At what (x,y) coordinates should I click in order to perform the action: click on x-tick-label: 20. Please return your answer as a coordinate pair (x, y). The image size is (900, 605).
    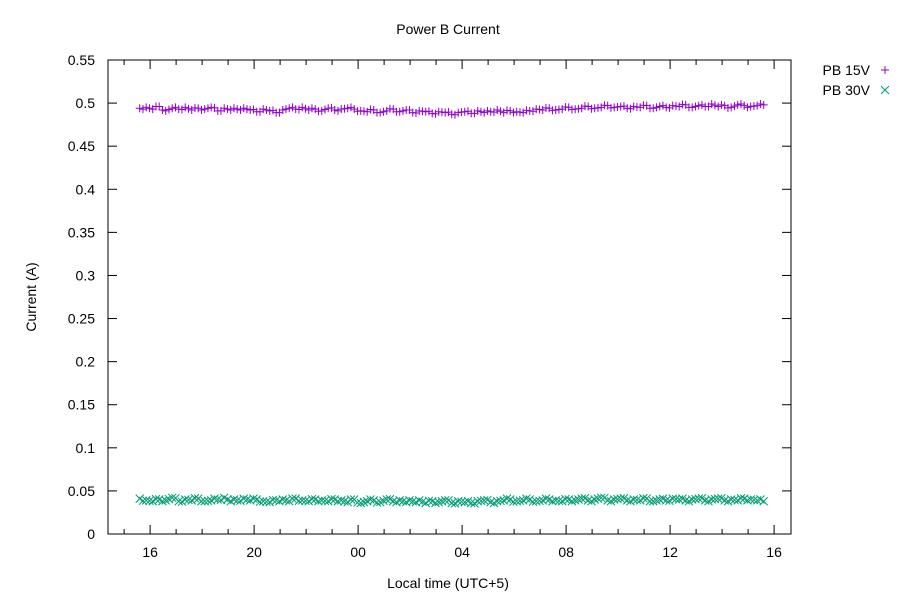
    Looking at the image, I should click on (254, 552).